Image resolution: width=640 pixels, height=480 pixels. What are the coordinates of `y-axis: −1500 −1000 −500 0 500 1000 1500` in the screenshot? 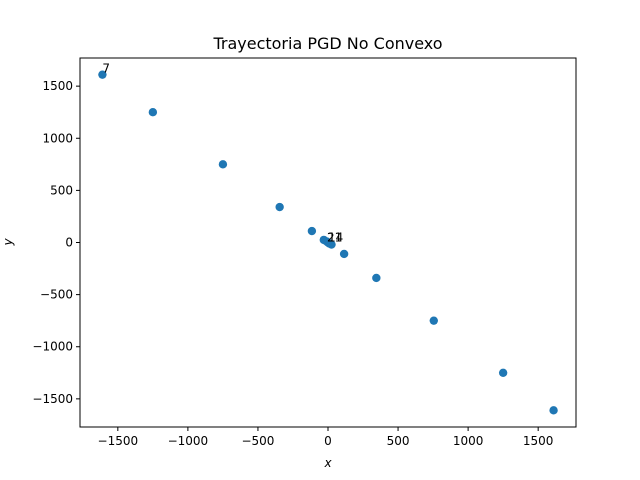 It's located at (56, 242).